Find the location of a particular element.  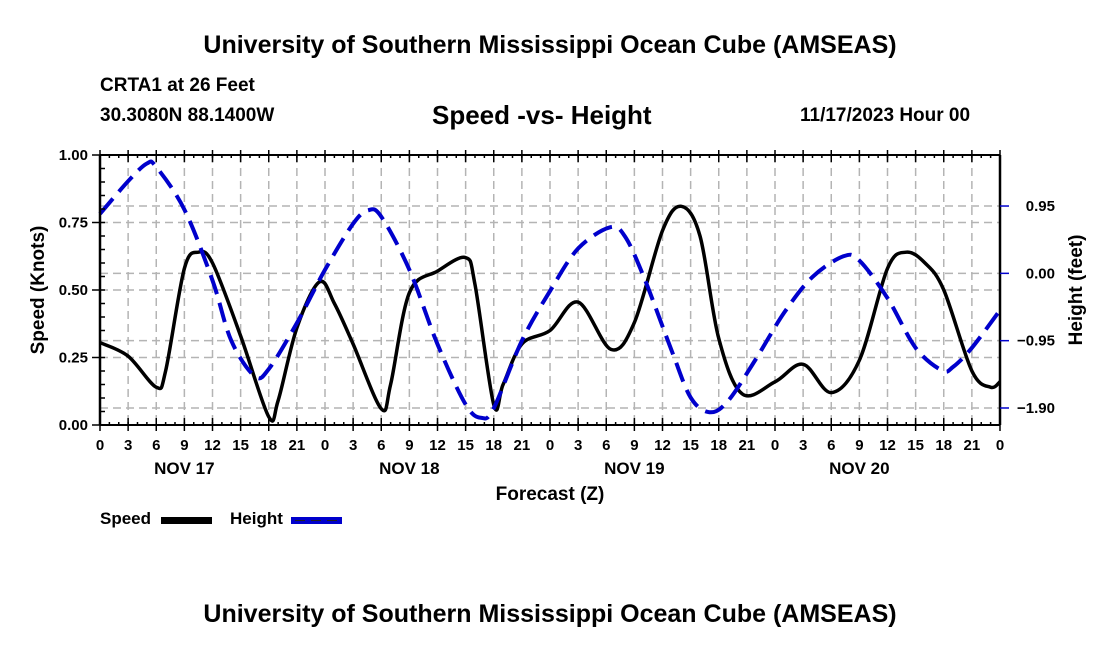

station-label: CRTA1 at 26 Feet is located at coordinates (177, 85).